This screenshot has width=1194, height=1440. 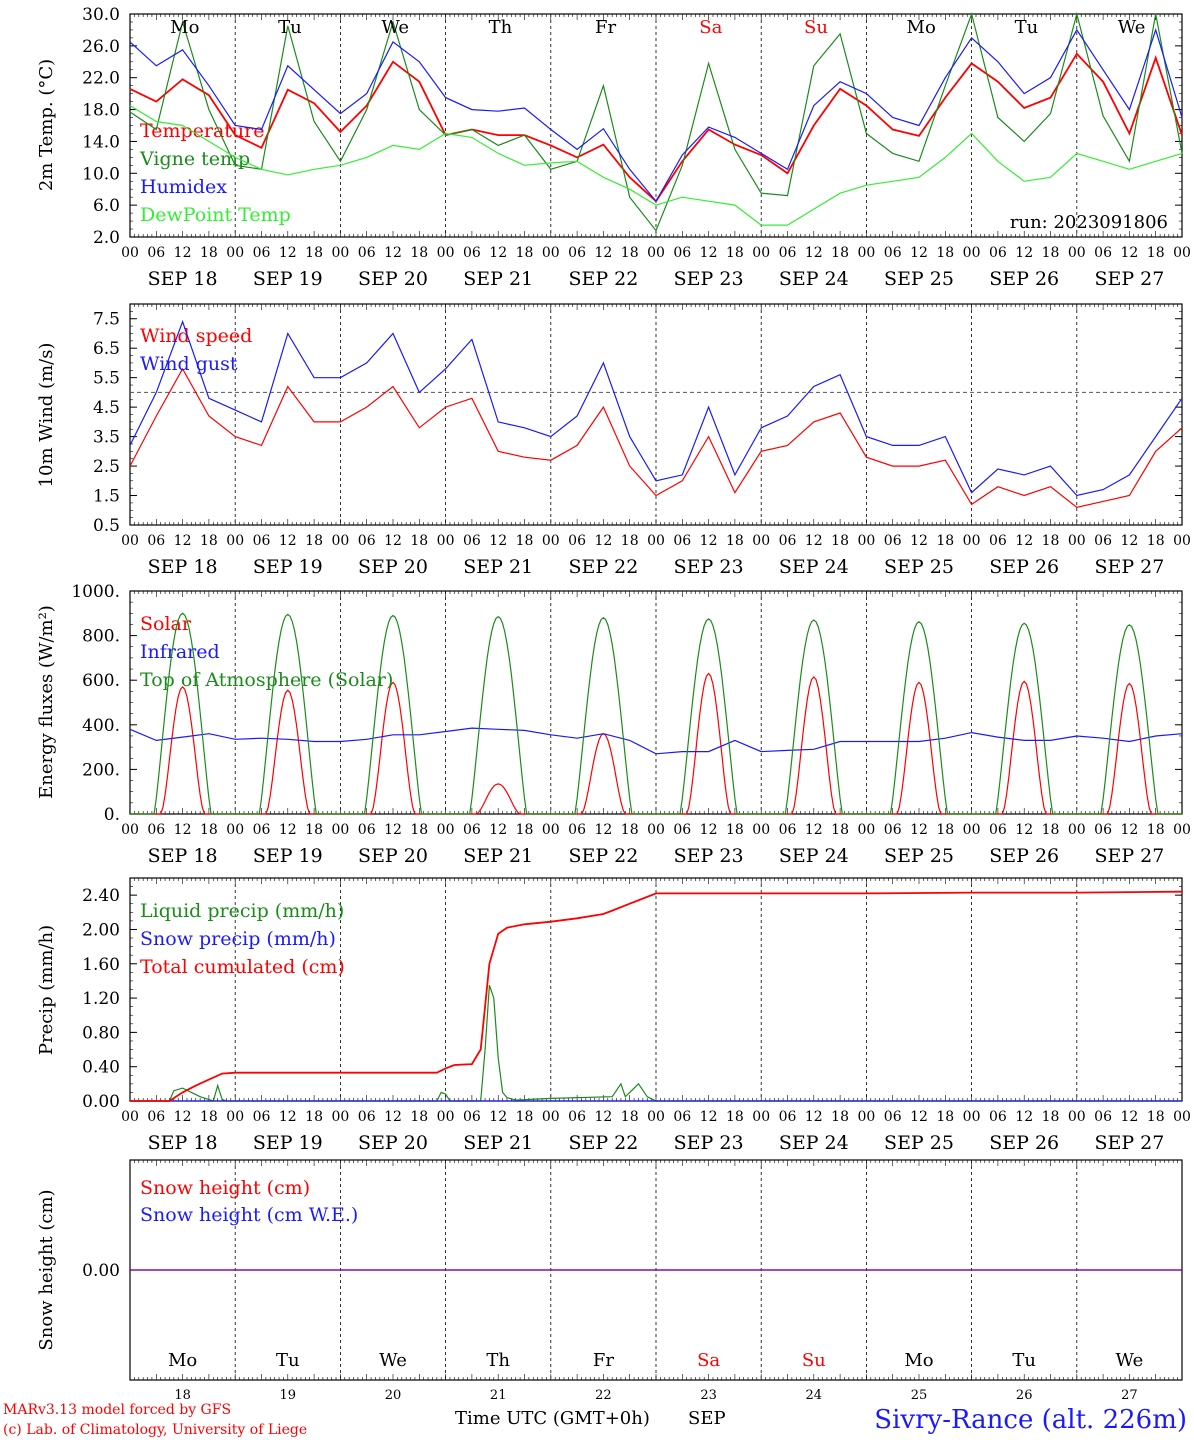 I want to click on day-number-label: 24, so click(x=814, y=1395).